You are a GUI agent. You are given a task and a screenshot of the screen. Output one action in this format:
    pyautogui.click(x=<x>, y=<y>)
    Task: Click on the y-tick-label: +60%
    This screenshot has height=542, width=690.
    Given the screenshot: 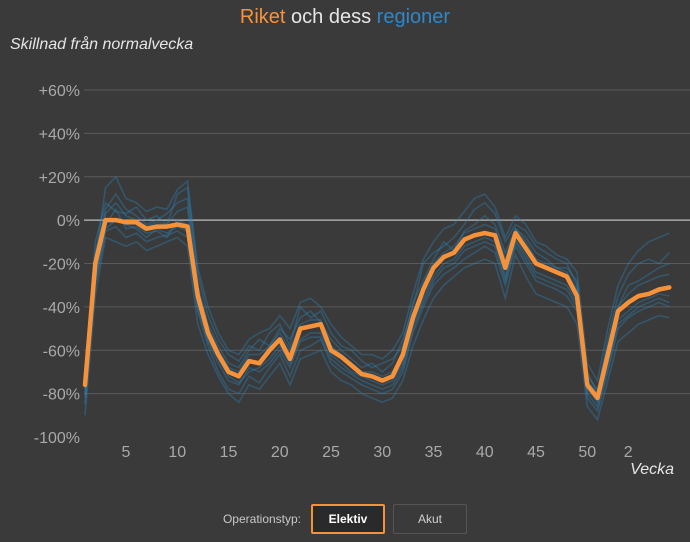 What is the action you would take?
    pyautogui.click(x=59, y=91)
    